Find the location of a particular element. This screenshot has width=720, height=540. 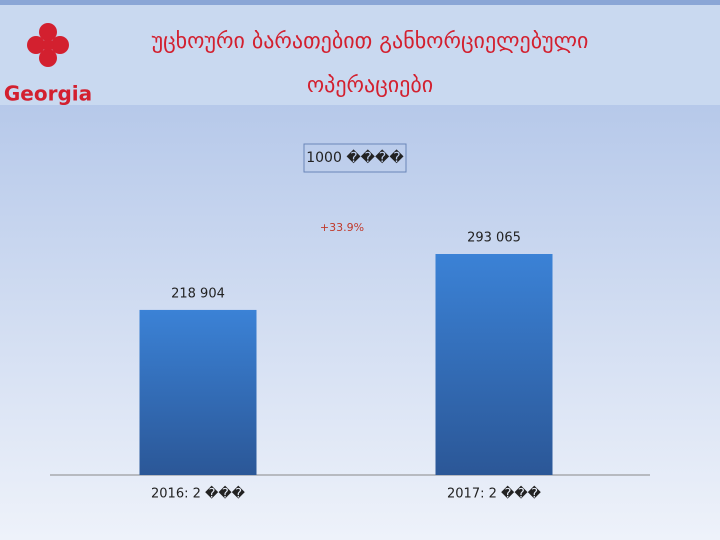

subtitle: 1000 ���� is located at coordinates (355, 157).